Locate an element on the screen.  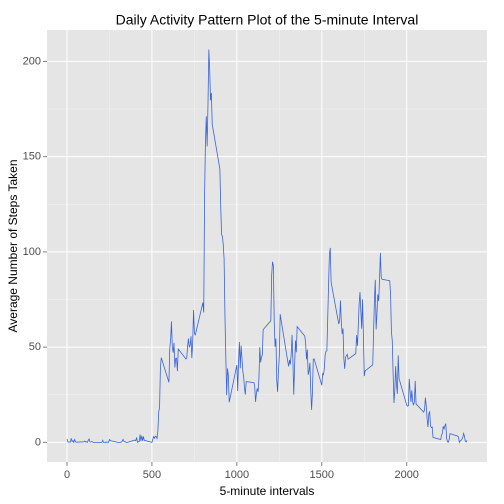
x-tick-label: 2000 is located at coordinates (406, 475).